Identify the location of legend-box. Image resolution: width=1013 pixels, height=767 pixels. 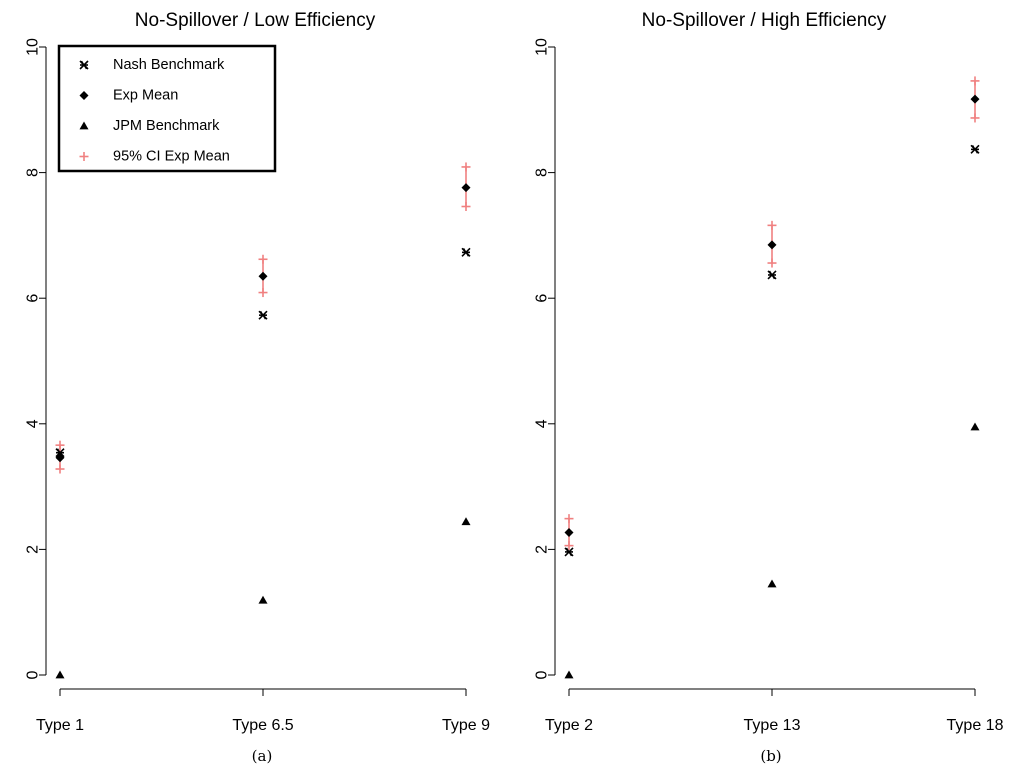
(167, 108).